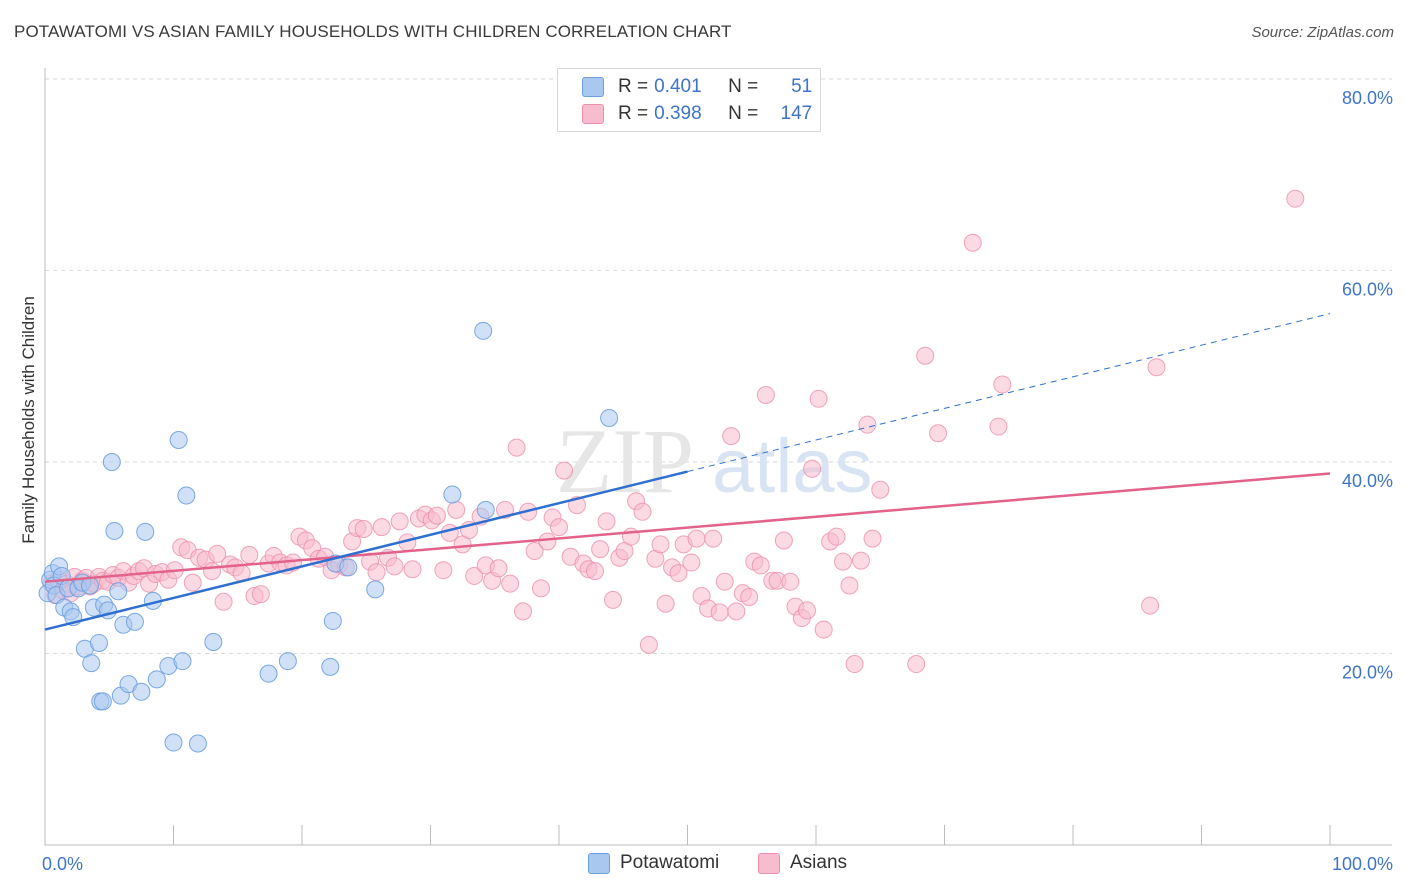 Image resolution: width=1406 pixels, height=892 pixels. What do you see at coordinates (1367, 673) in the screenshot?
I see `y-tick-label-20: 20.0%` at bounding box center [1367, 673].